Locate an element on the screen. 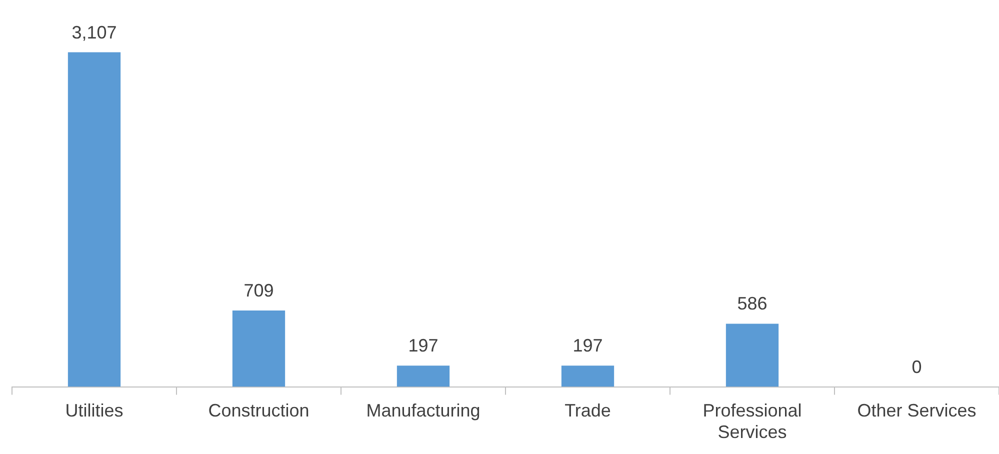  x-tick-label: Other Services is located at coordinates (916, 410).